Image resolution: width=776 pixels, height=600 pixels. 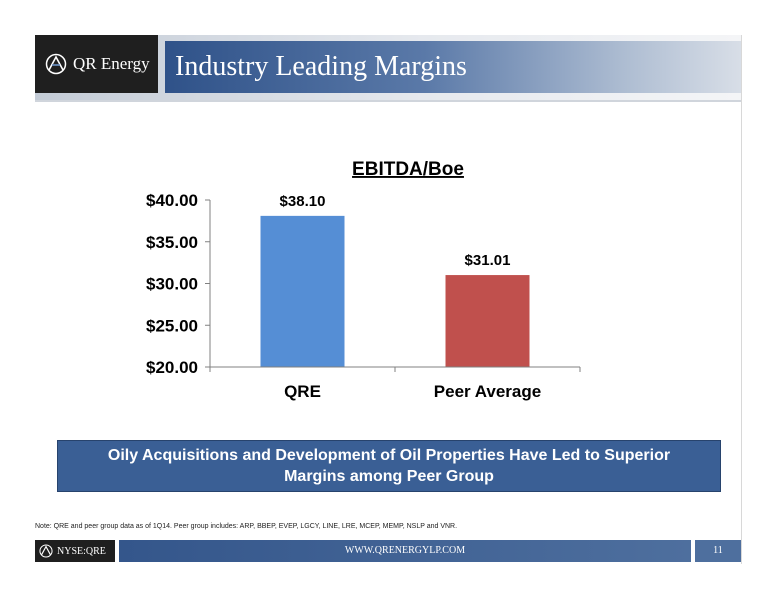 I want to click on bar-qre, so click(x=302, y=291).